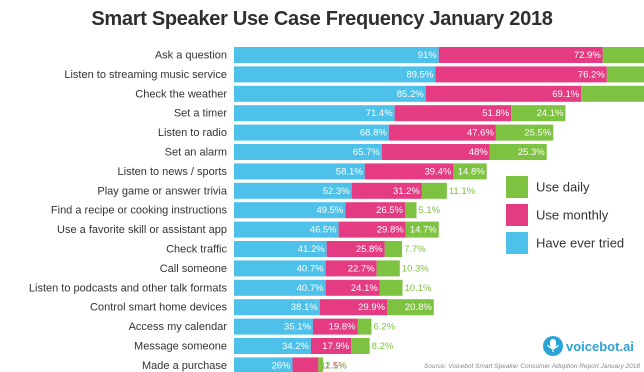  I want to click on bar-use-daily-control-smart-home-devices, so click(410, 307).